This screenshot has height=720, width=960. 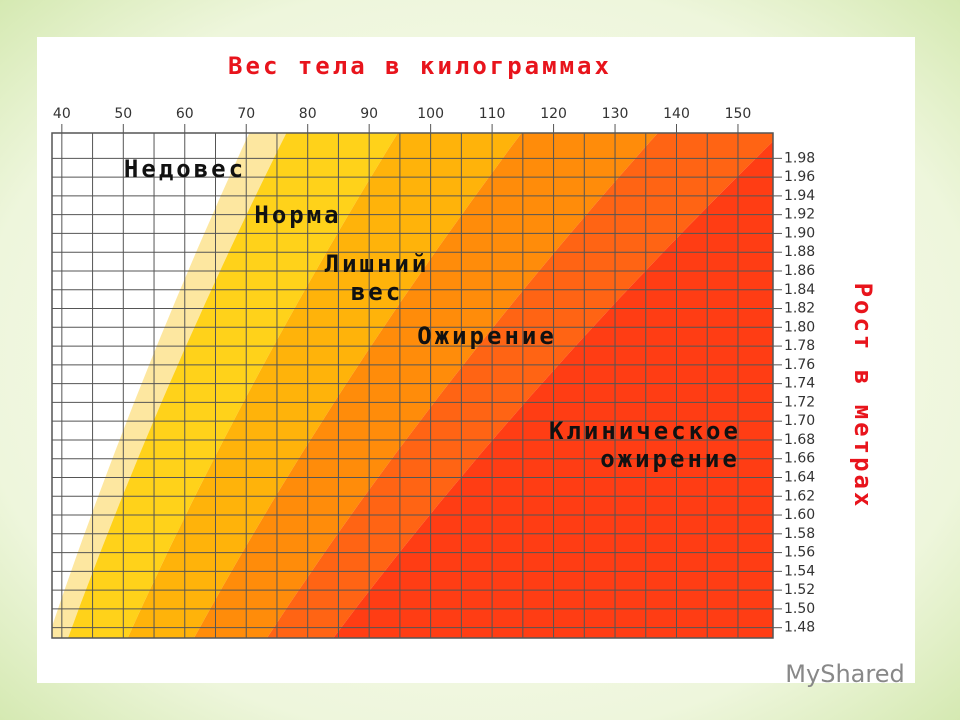 I want to click on y-tick-label: 1.76, so click(x=799, y=365).